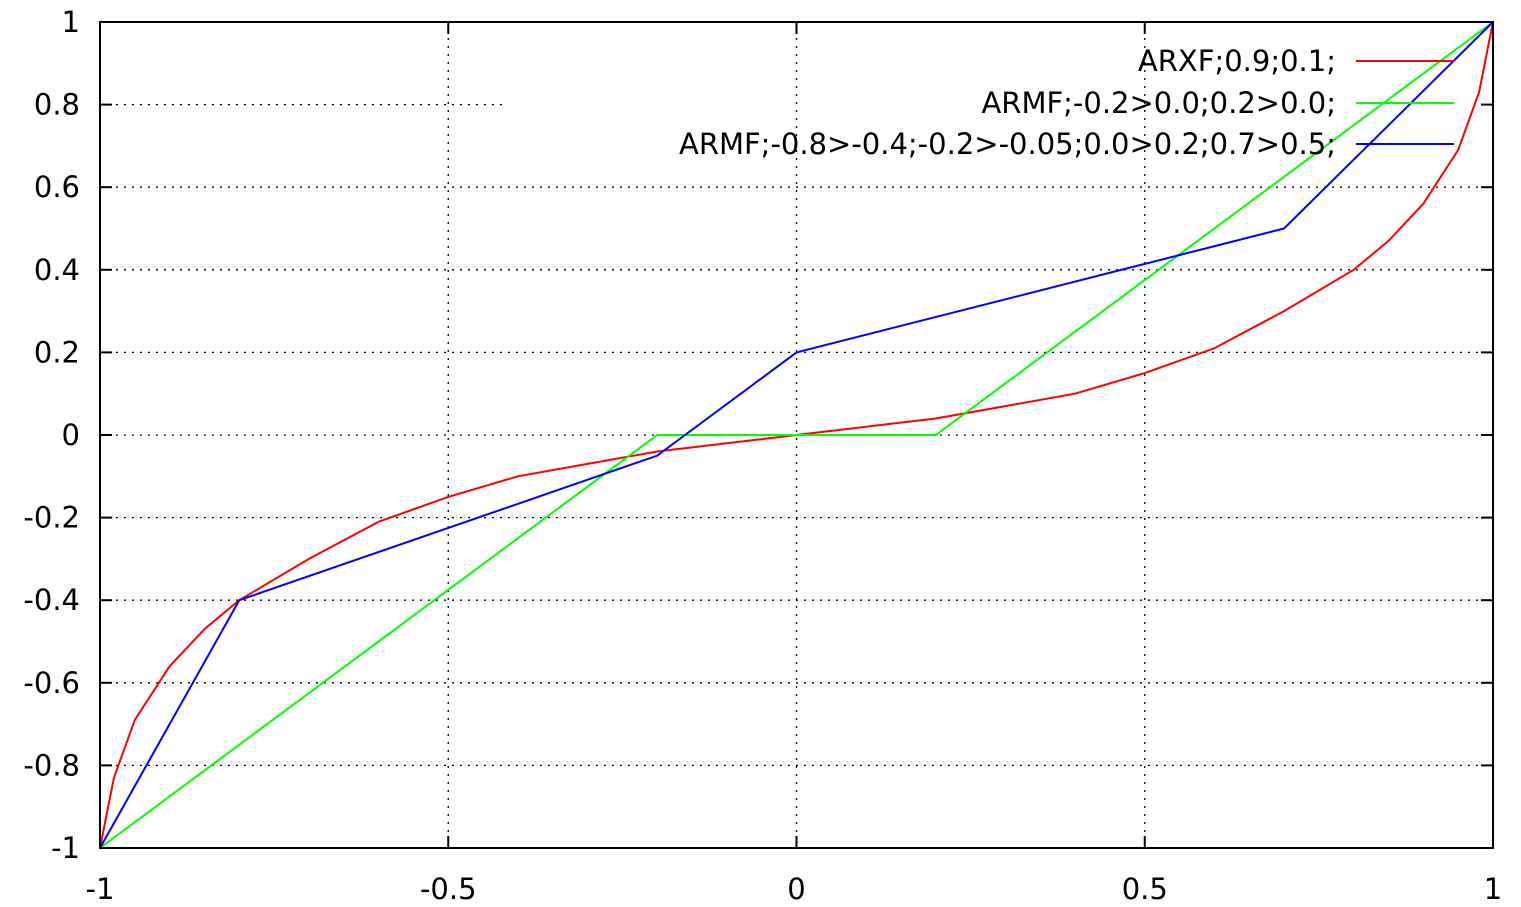 This screenshot has height=907, width=1521. What do you see at coordinates (57, 187) in the screenshot?
I see `y-tick-label: 0.6` at bounding box center [57, 187].